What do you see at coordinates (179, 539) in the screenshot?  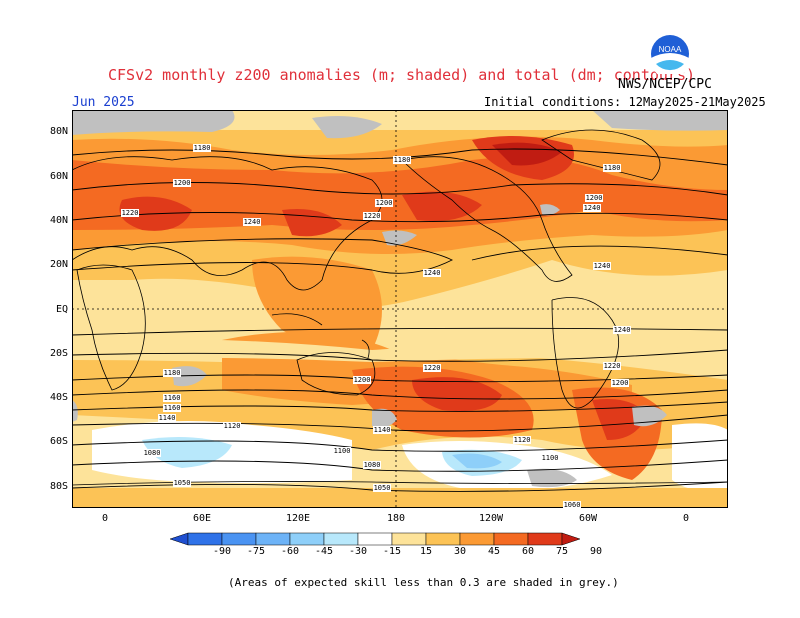 I see `colorbar-arrow-left` at bounding box center [179, 539].